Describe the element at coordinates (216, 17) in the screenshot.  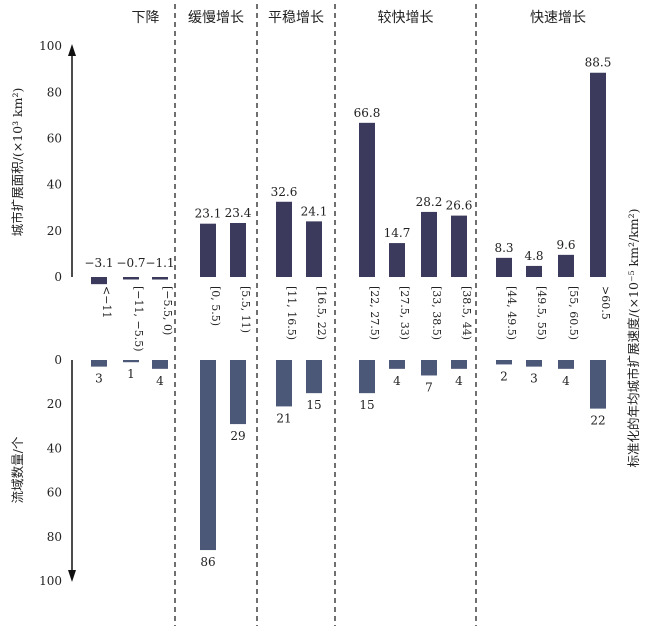
I see `group-title: 缓慢增长` at that location.